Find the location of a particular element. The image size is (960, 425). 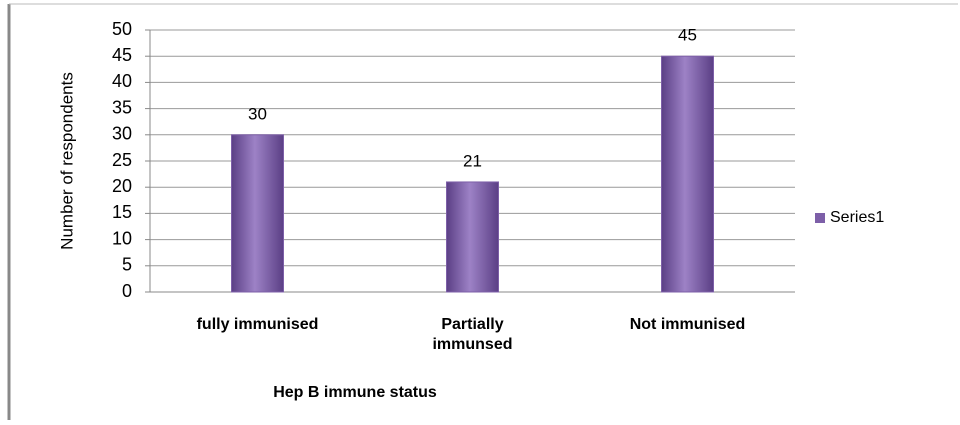

data-label: 45 is located at coordinates (687, 35).